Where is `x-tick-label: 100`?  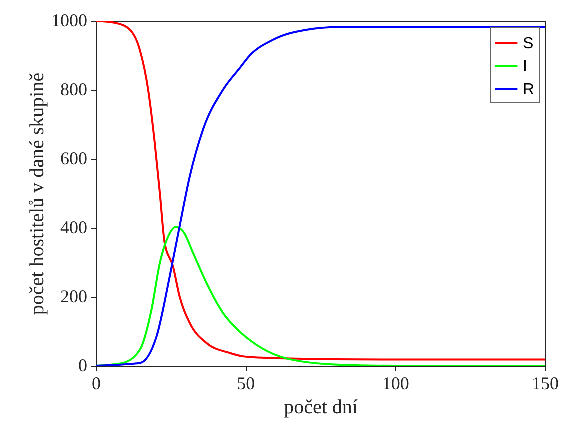 x-tick-label: 100 is located at coordinates (396, 384).